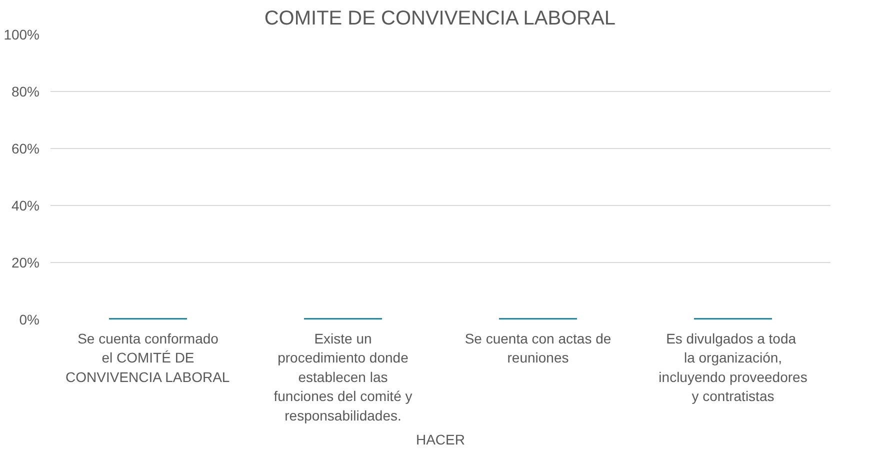  Describe the element at coordinates (29, 320) in the screenshot. I see `y-tick-label: 0%` at that location.